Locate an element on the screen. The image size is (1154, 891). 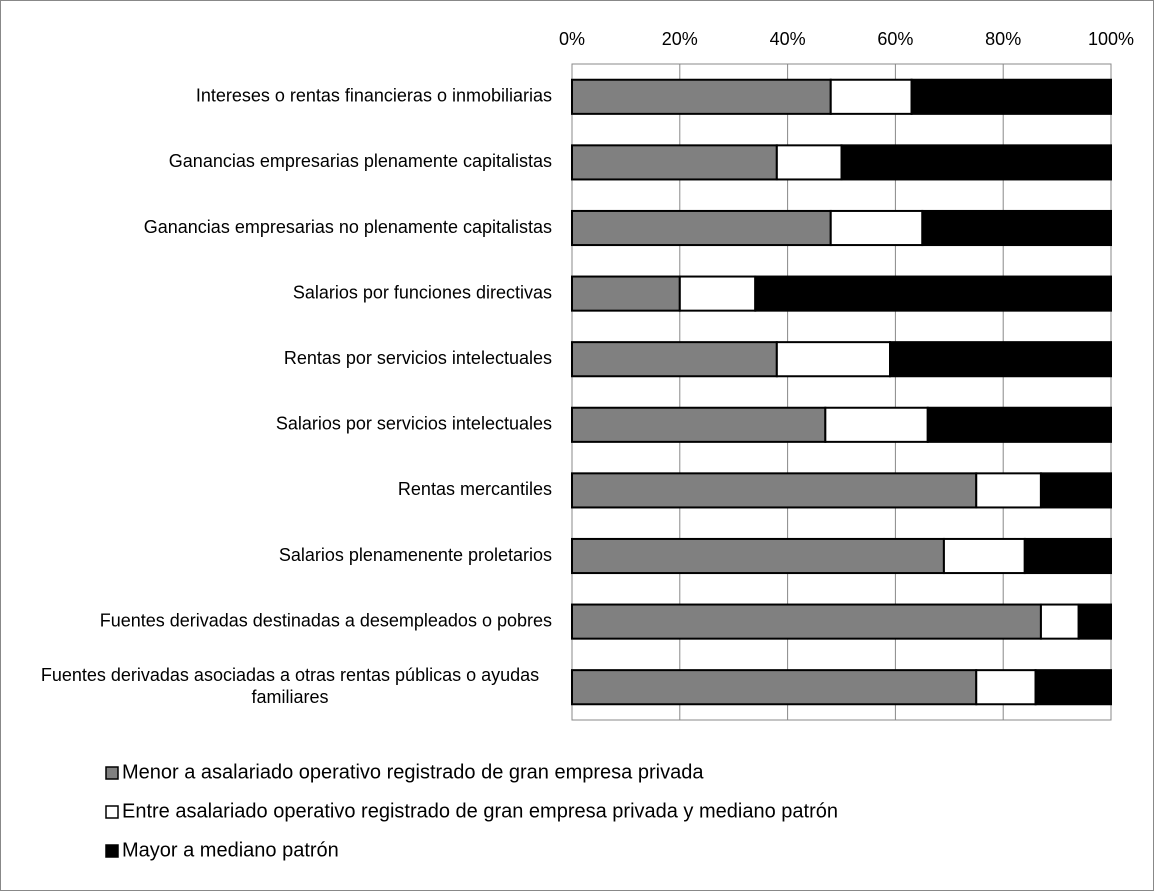
x-tick-label: 40% is located at coordinates (788, 39).